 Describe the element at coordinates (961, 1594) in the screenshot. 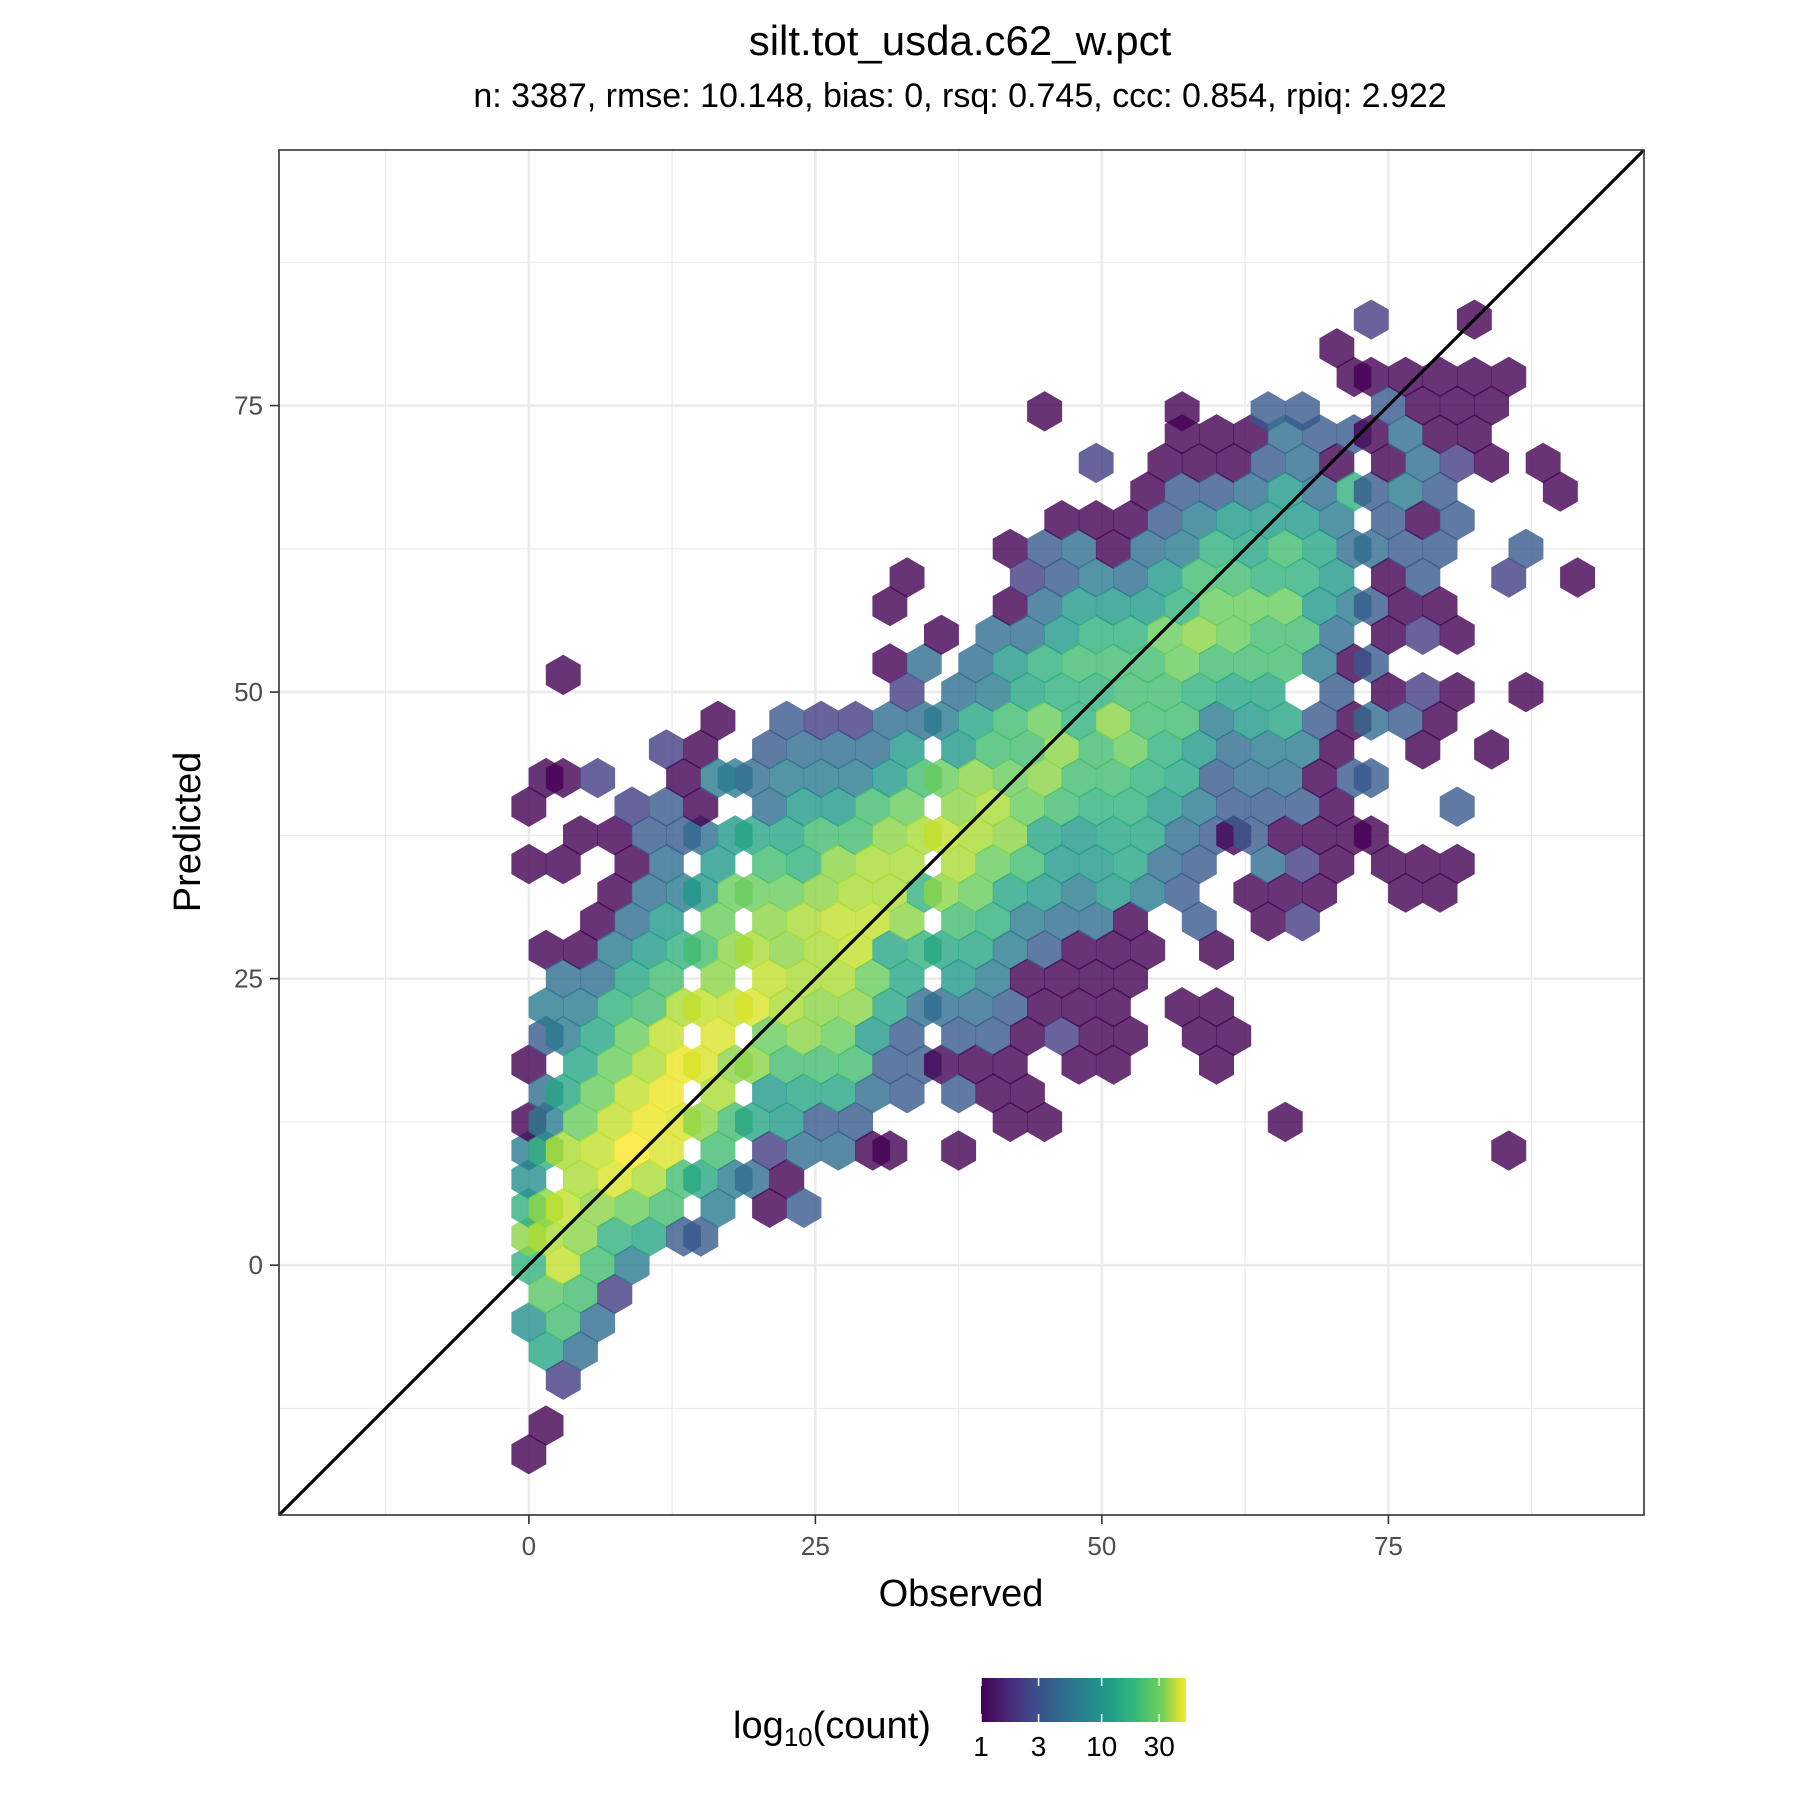

I see `x-axis-title: Observed` at that location.